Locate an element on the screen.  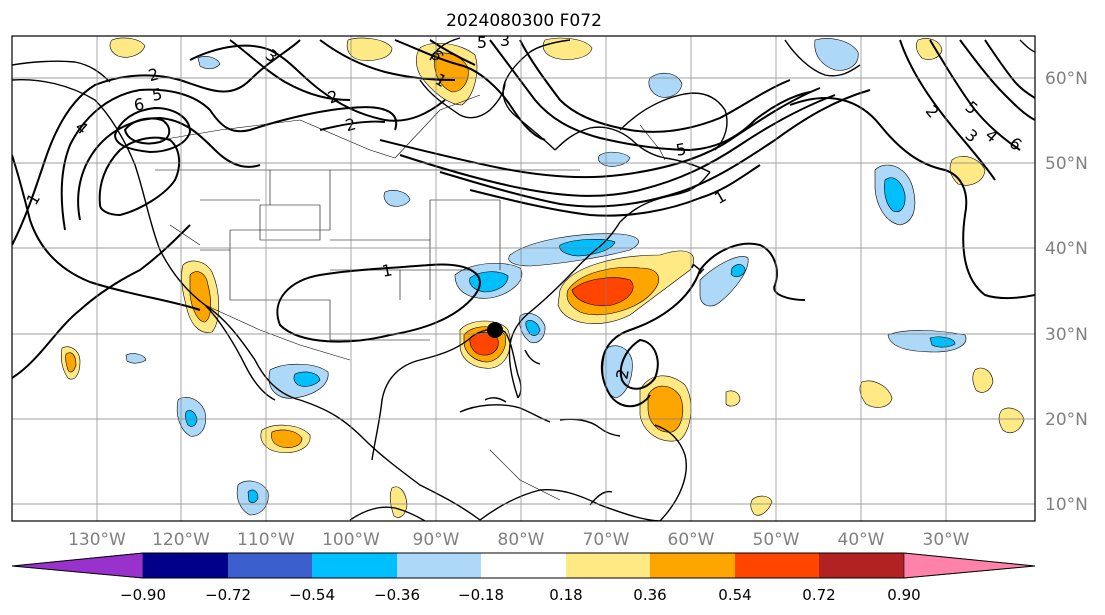
colorbar-tick-label: −0.90 is located at coordinates (143, 595).